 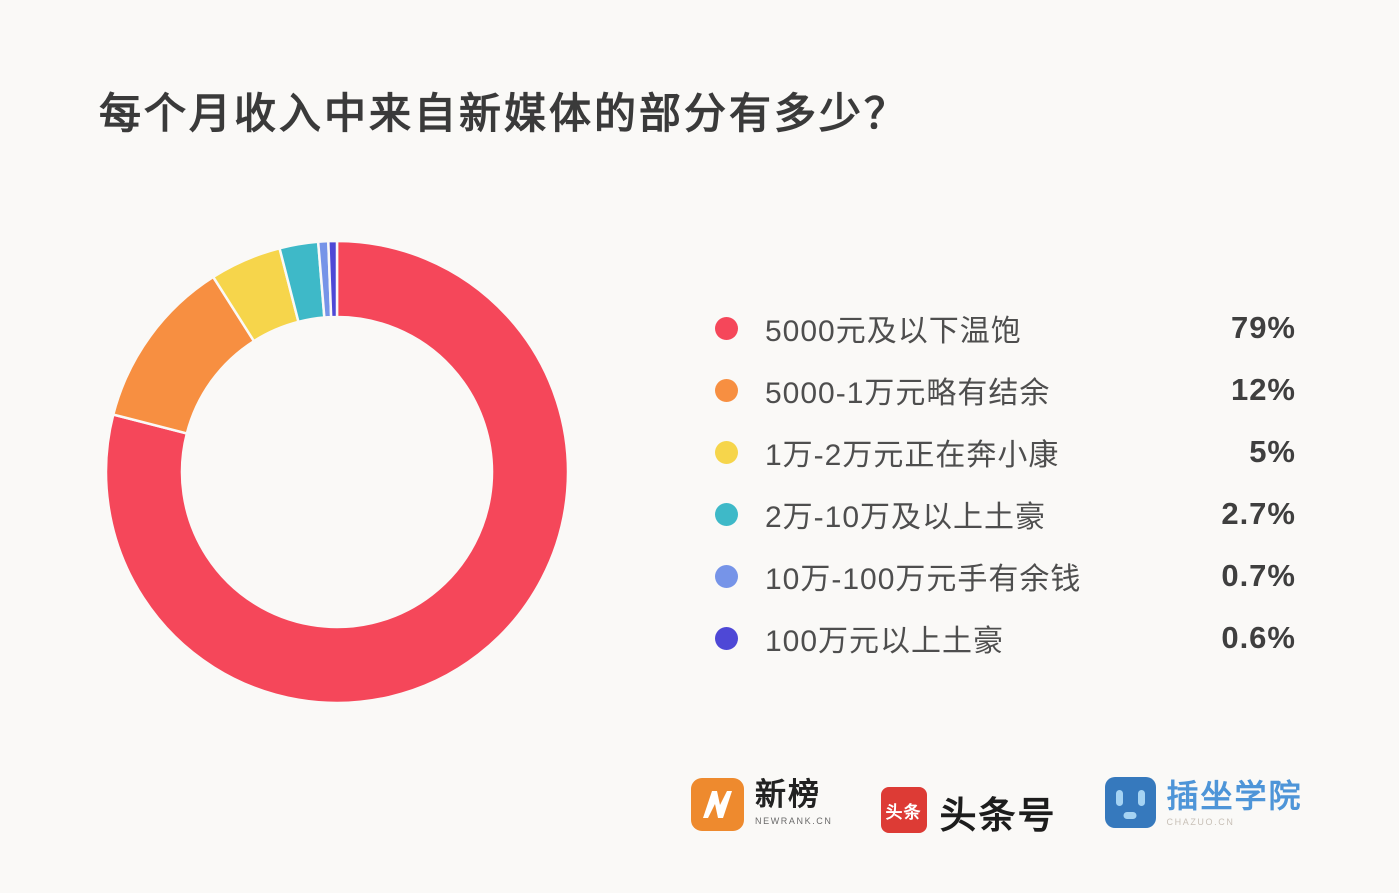 I want to click on legend-label: 100万元以上土豪, so click(x=885, y=641).